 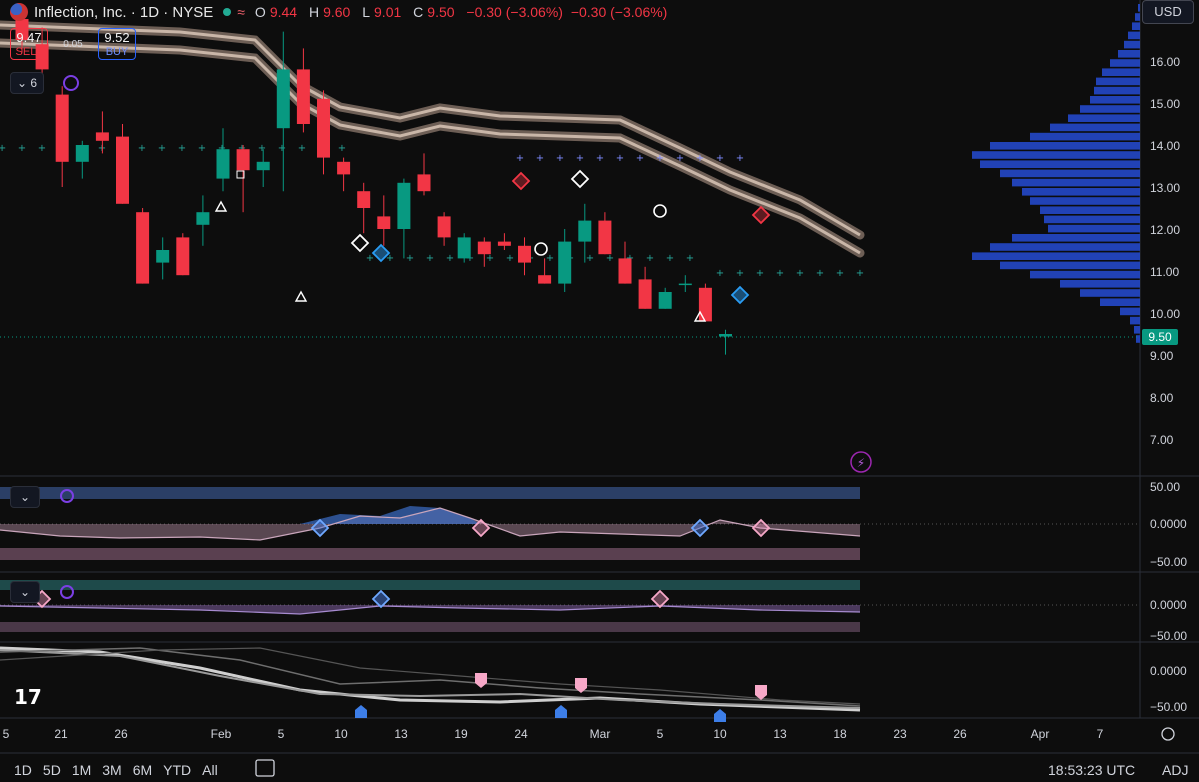 I want to click on timeframe-3m: 3M, so click(x=112, y=770).